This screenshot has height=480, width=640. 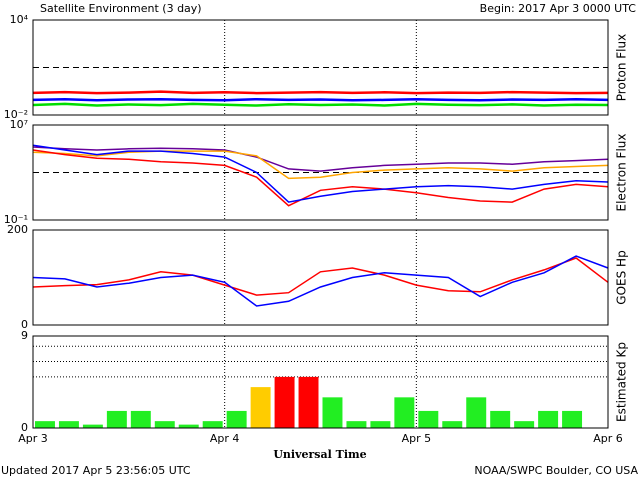 What do you see at coordinates (558, 8) in the screenshot?
I see `begin-time: Begin: 2017 Apr 3 0000 UTC` at bounding box center [558, 8].